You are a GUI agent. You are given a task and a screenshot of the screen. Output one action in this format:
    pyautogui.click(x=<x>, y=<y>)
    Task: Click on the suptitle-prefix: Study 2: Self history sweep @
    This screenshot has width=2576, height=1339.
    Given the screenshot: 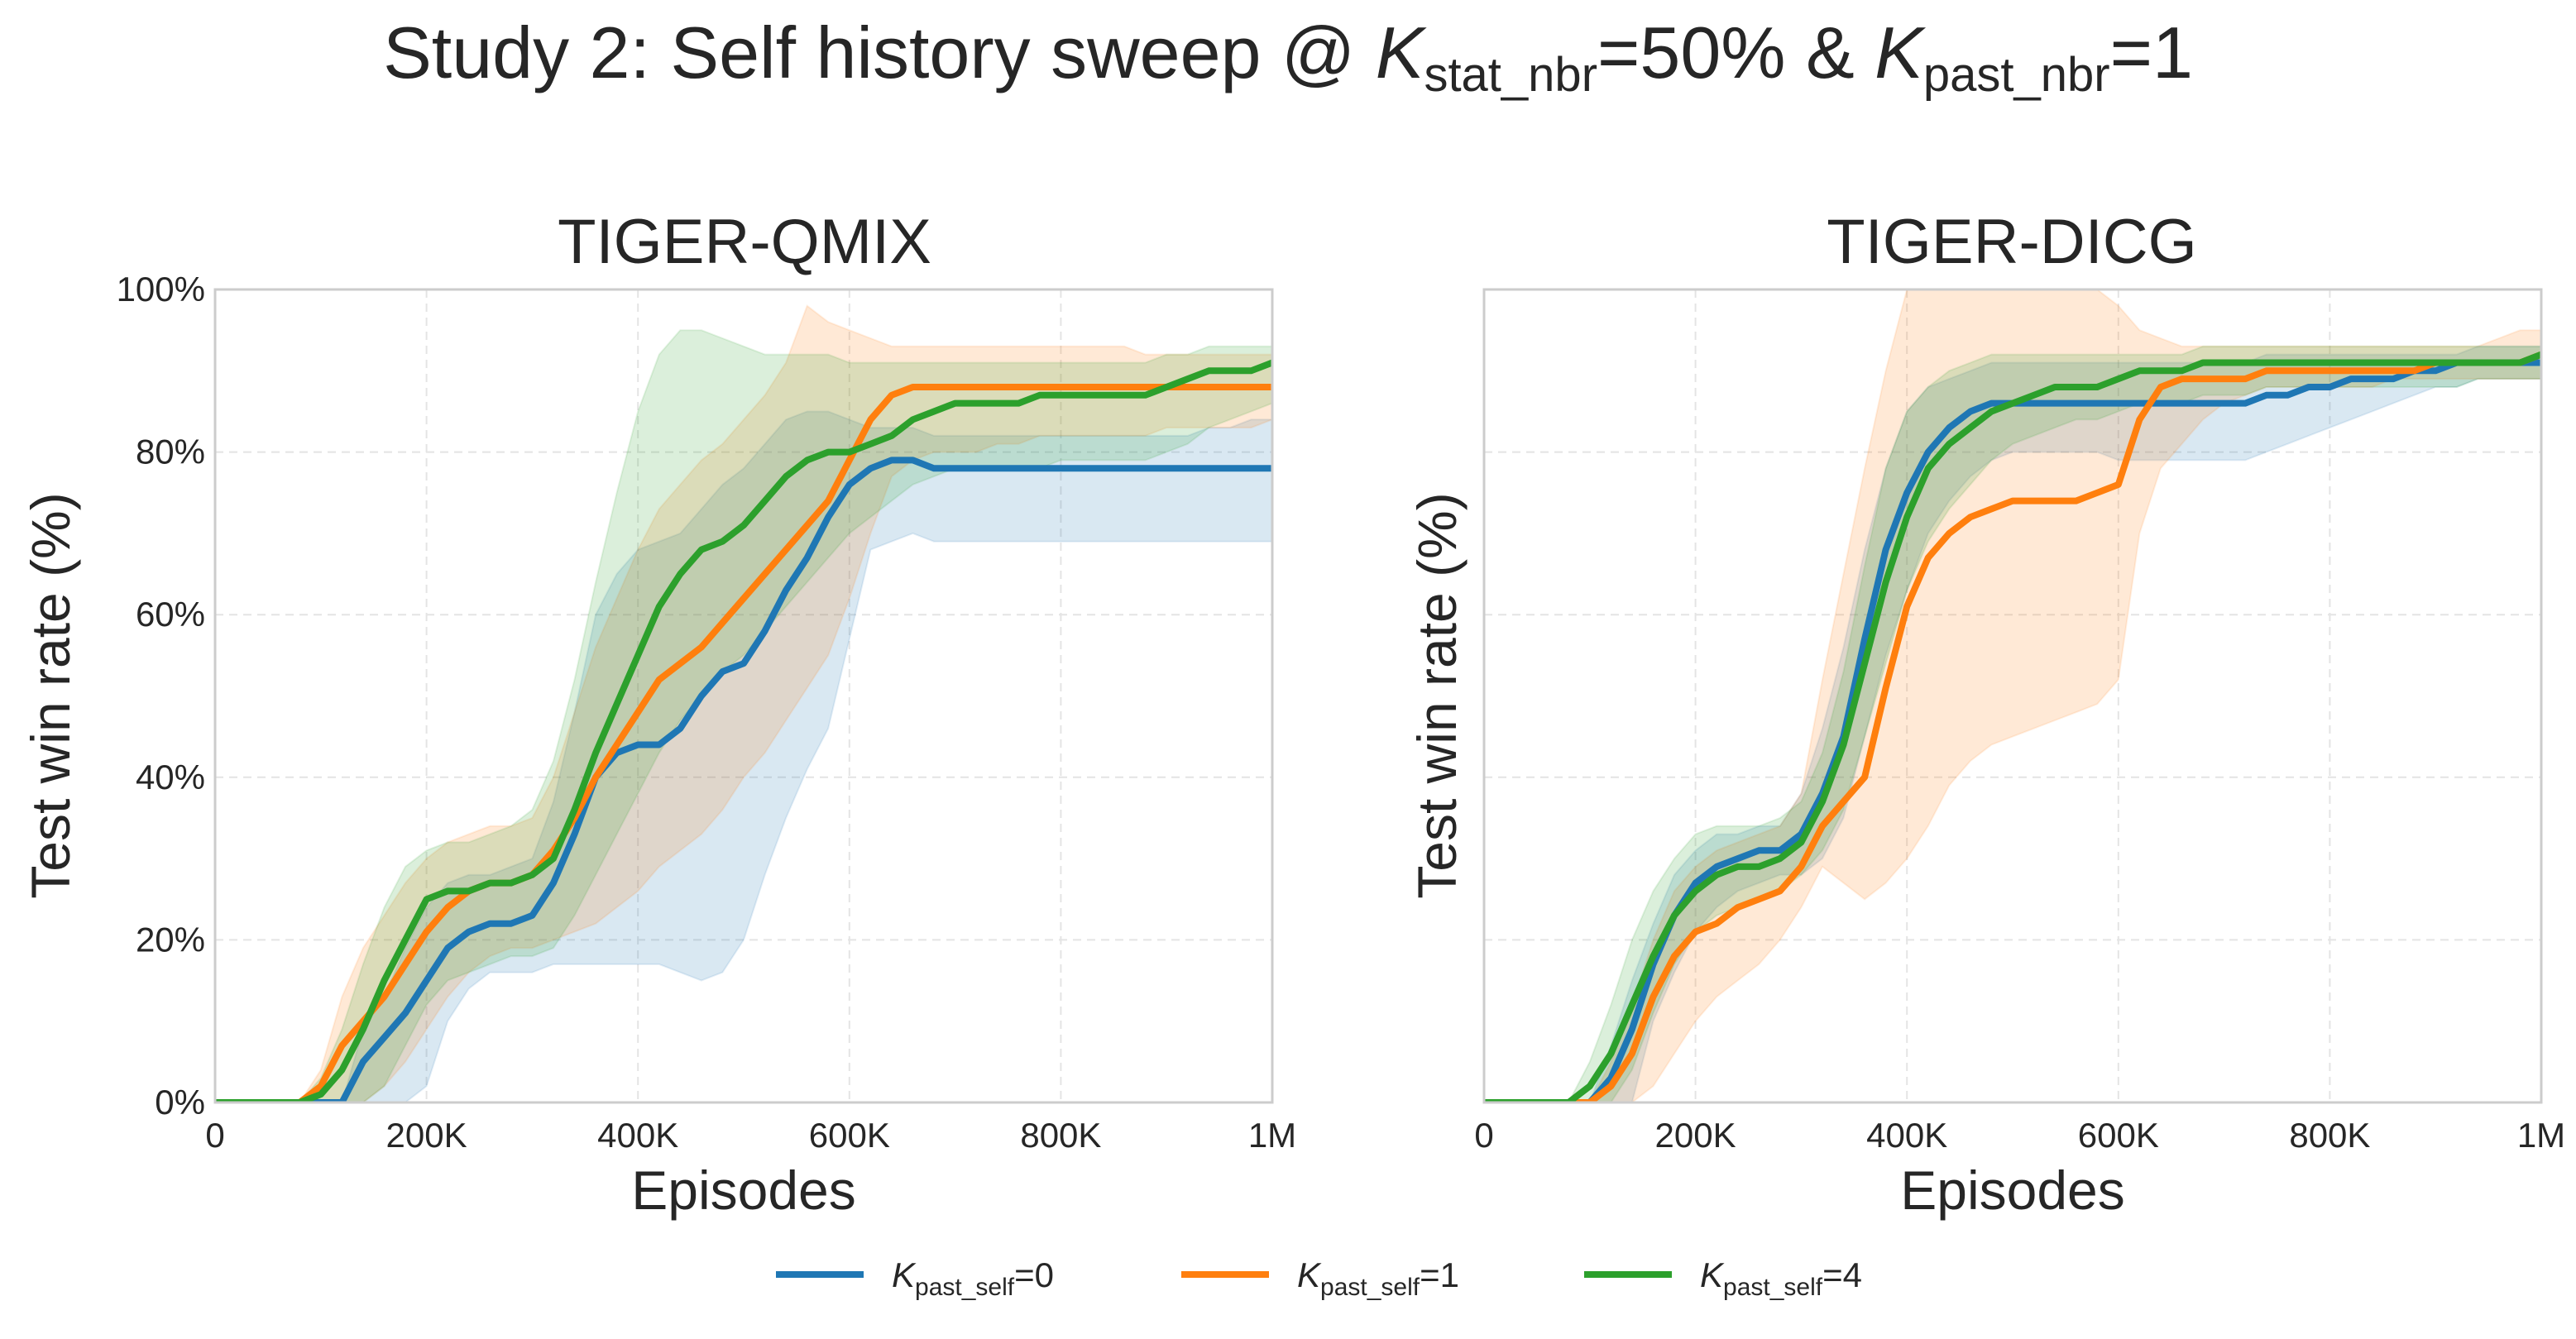 What is the action you would take?
    pyautogui.click(x=879, y=52)
    